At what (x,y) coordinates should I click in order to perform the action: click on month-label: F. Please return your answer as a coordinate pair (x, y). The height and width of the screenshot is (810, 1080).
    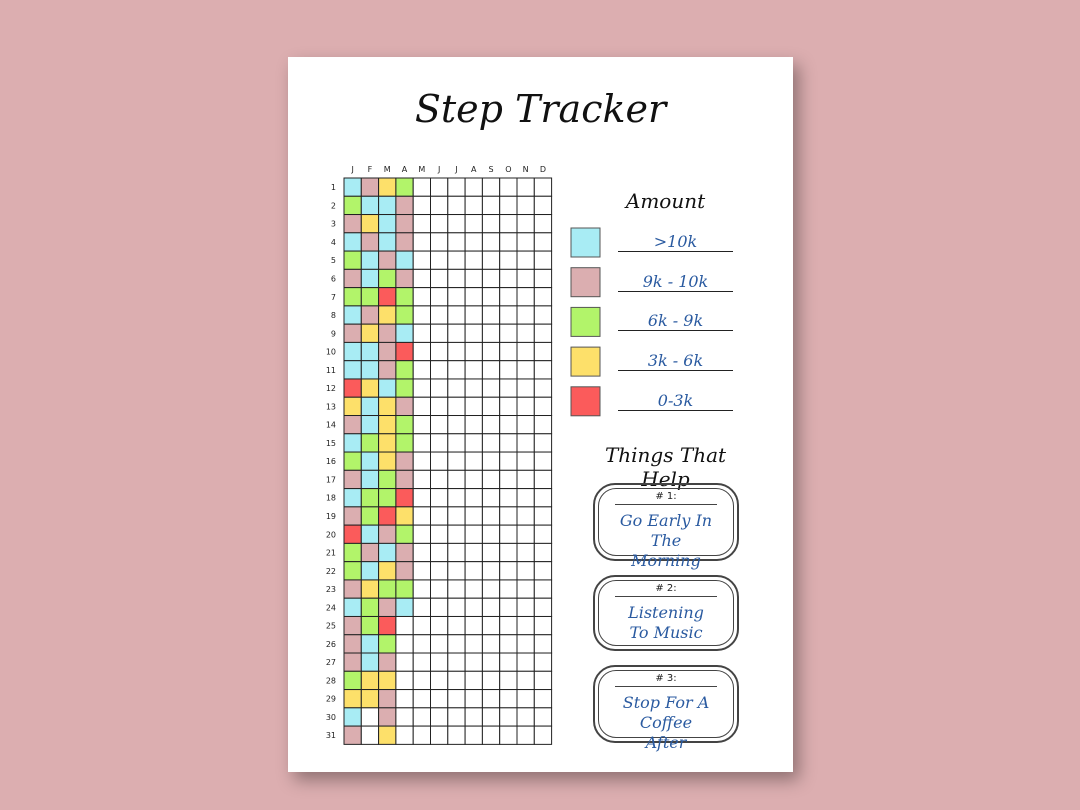
    Looking at the image, I should click on (370, 169).